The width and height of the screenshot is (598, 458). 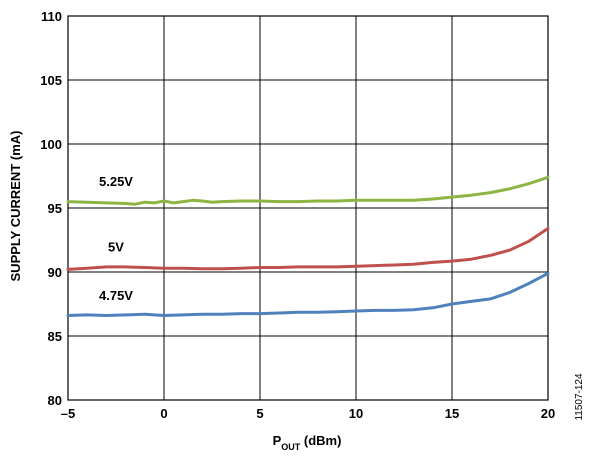 I want to click on y-tick-label: 95, so click(x=55, y=208).